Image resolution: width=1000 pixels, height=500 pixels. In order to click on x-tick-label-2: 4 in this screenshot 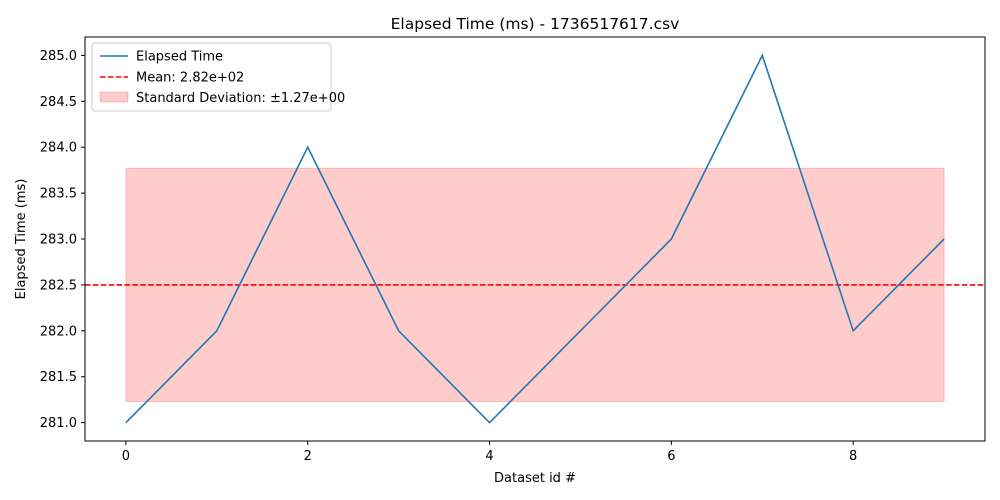, I will do `click(489, 456)`.